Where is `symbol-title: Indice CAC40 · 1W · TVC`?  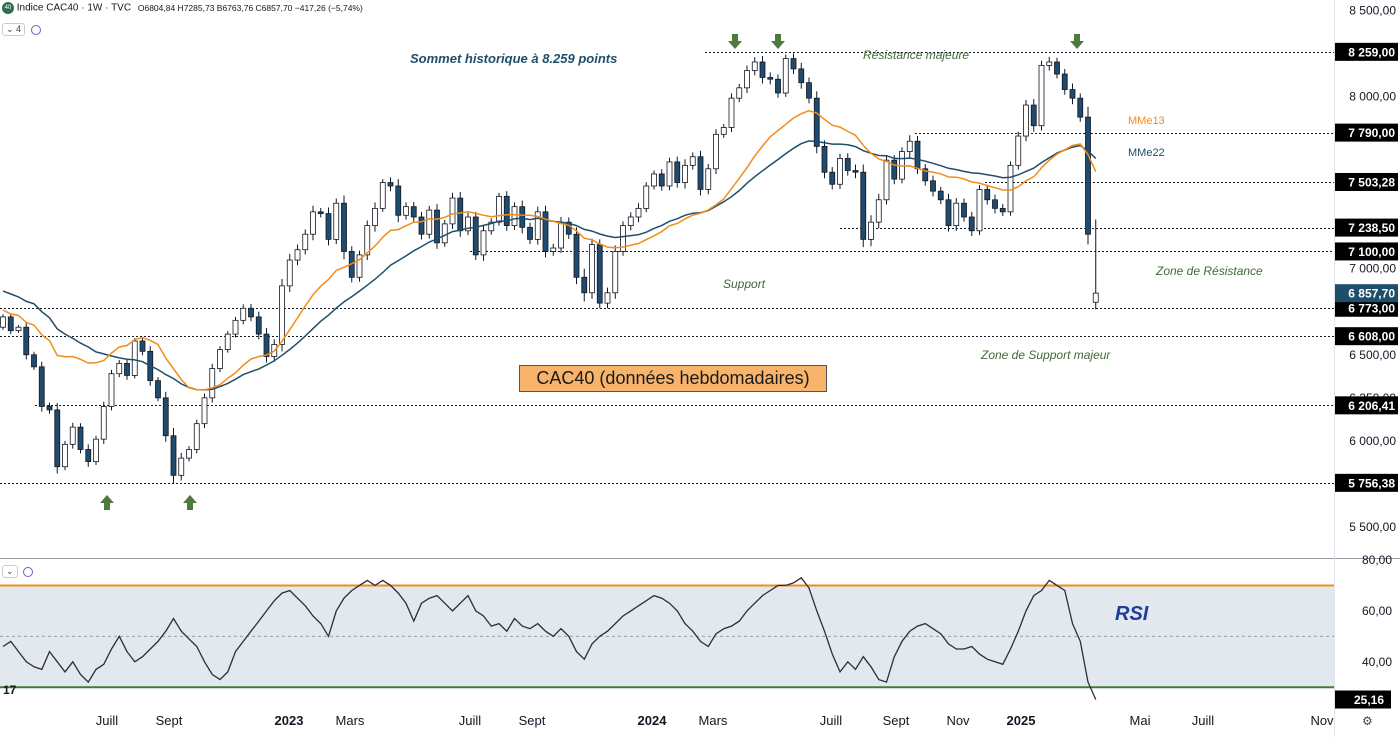
symbol-title: Indice CAC40 · 1W · TVC is located at coordinates (74, 8).